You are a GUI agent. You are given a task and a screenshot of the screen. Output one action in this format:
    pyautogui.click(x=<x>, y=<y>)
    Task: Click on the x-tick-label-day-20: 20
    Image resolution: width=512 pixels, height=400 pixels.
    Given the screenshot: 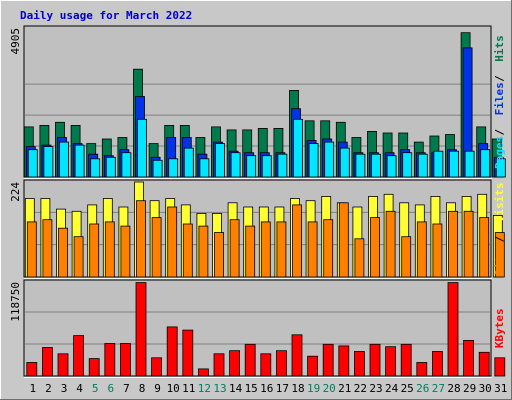 What is the action you would take?
    pyautogui.click(x=329, y=388)
    